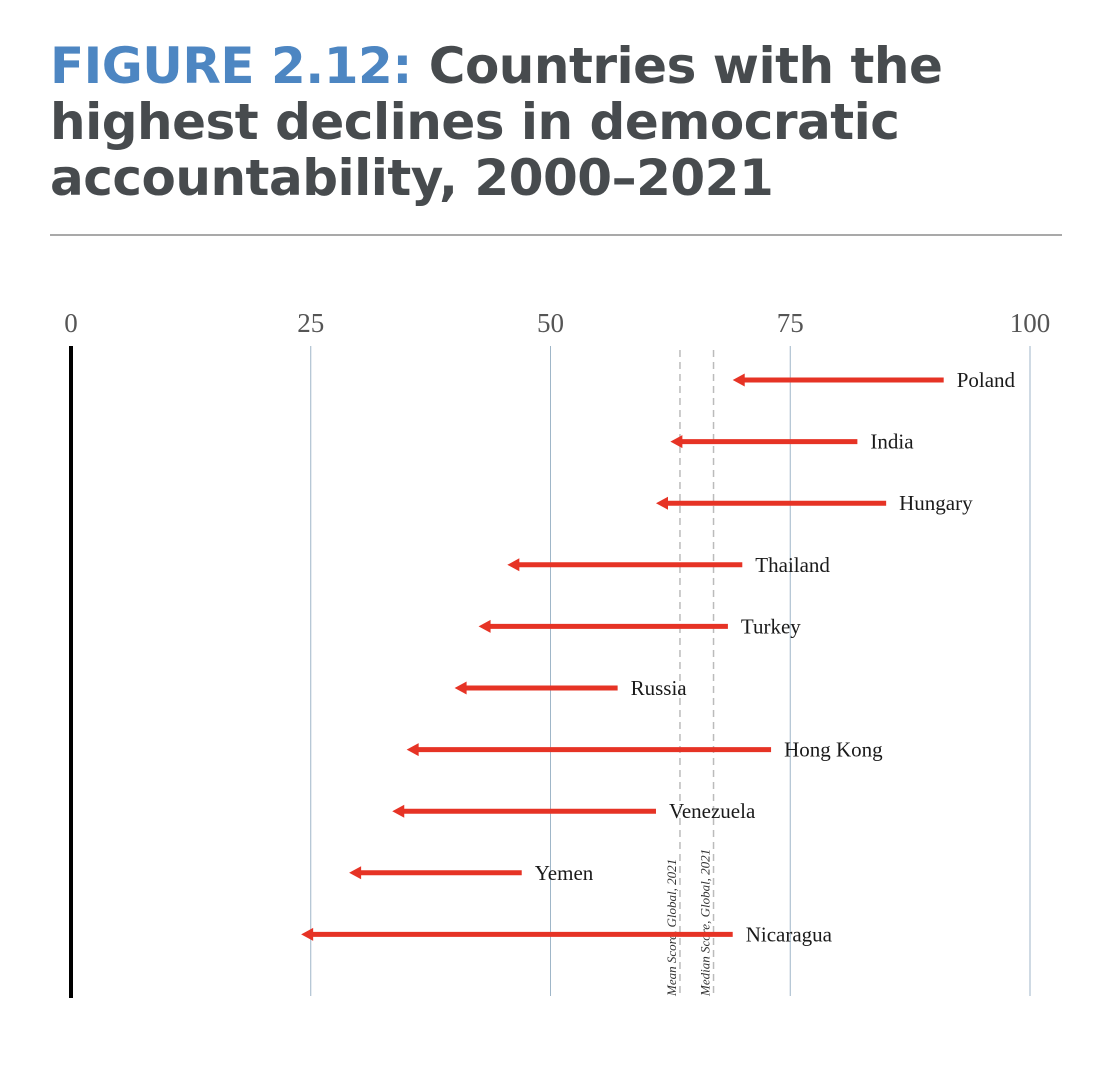 The width and height of the screenshot is (1104, 1092). Describe the element at coordinates (738, 380) in the screenshot. I see `arrow-head-poland` at that location.